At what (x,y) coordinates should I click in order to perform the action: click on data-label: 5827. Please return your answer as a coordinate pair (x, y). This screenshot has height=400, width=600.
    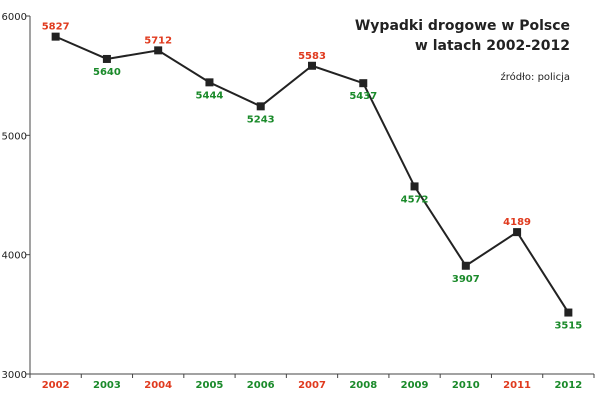
    Looking at the image, I should click on (56, 27).